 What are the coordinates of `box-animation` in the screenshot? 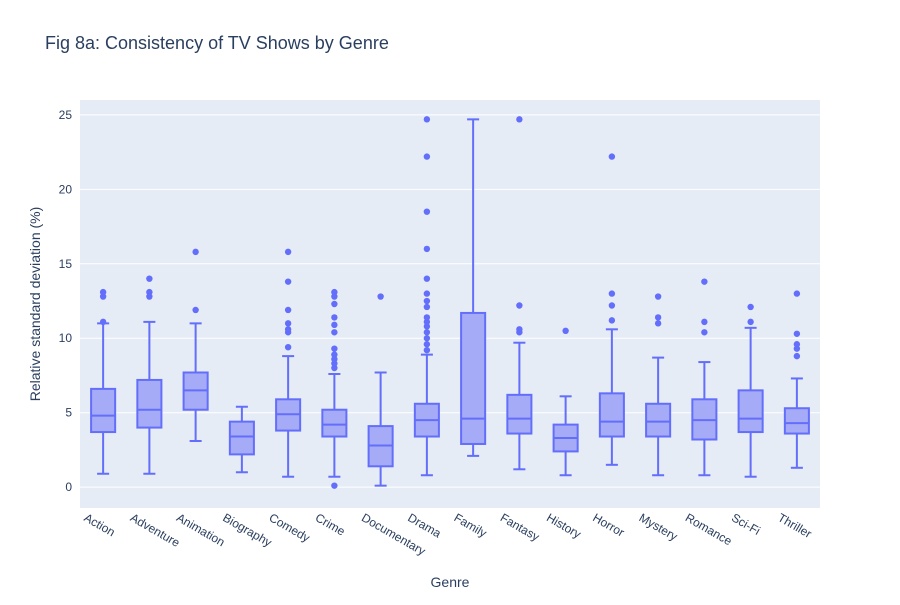 It's located at (195, 345).